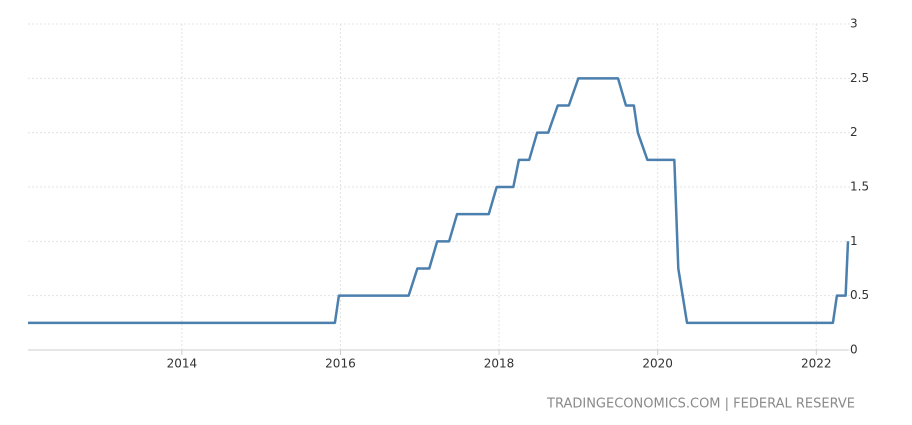 Image resolution: width=912 pixels, height=425 pixels. I want to click on x-tick-label: 2020, so click(657, 364).